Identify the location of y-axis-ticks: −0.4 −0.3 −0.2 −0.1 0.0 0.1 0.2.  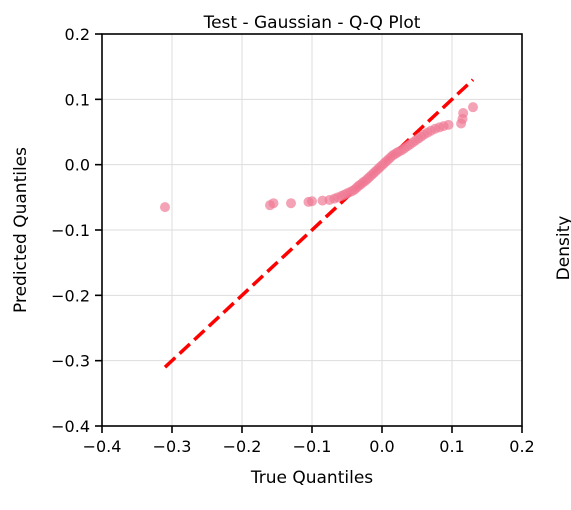
(76, 230).